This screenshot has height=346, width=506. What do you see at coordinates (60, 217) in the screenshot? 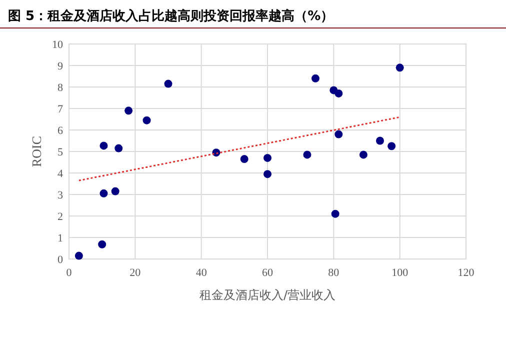
I see `y-tick-label: 2` at bounding box center [60, 217].